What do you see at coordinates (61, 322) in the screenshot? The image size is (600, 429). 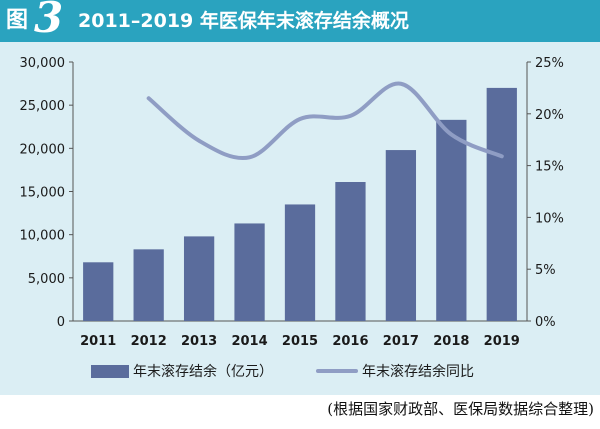 I see `y-left-tick-label: 0` at bounding box center [61, 322].